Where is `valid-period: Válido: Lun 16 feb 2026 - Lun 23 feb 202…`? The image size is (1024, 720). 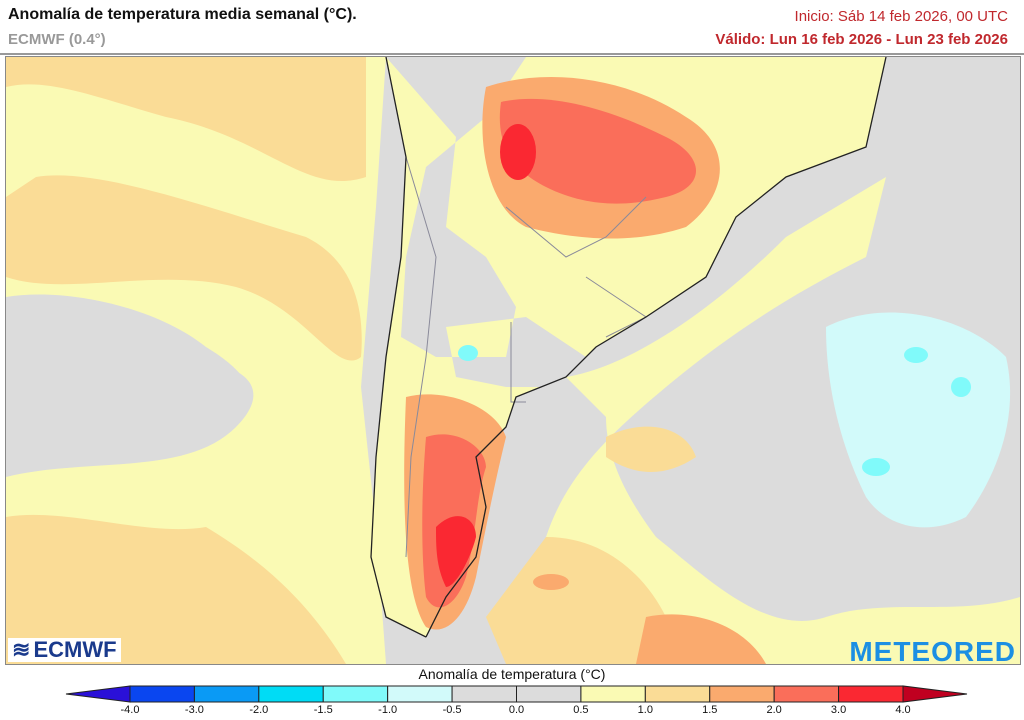 valid-period: Válido: Lun 16 feb 2026 - Lun 23 feb 202… is located at coordinates (861, 39).